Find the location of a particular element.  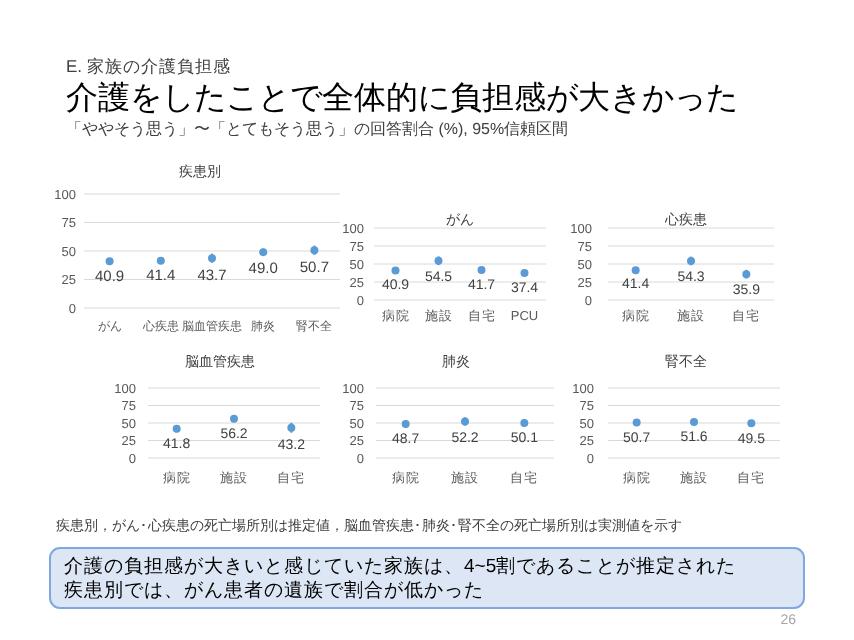

text: E. 家族の介護負担感 is located at coordinates (148, 66).